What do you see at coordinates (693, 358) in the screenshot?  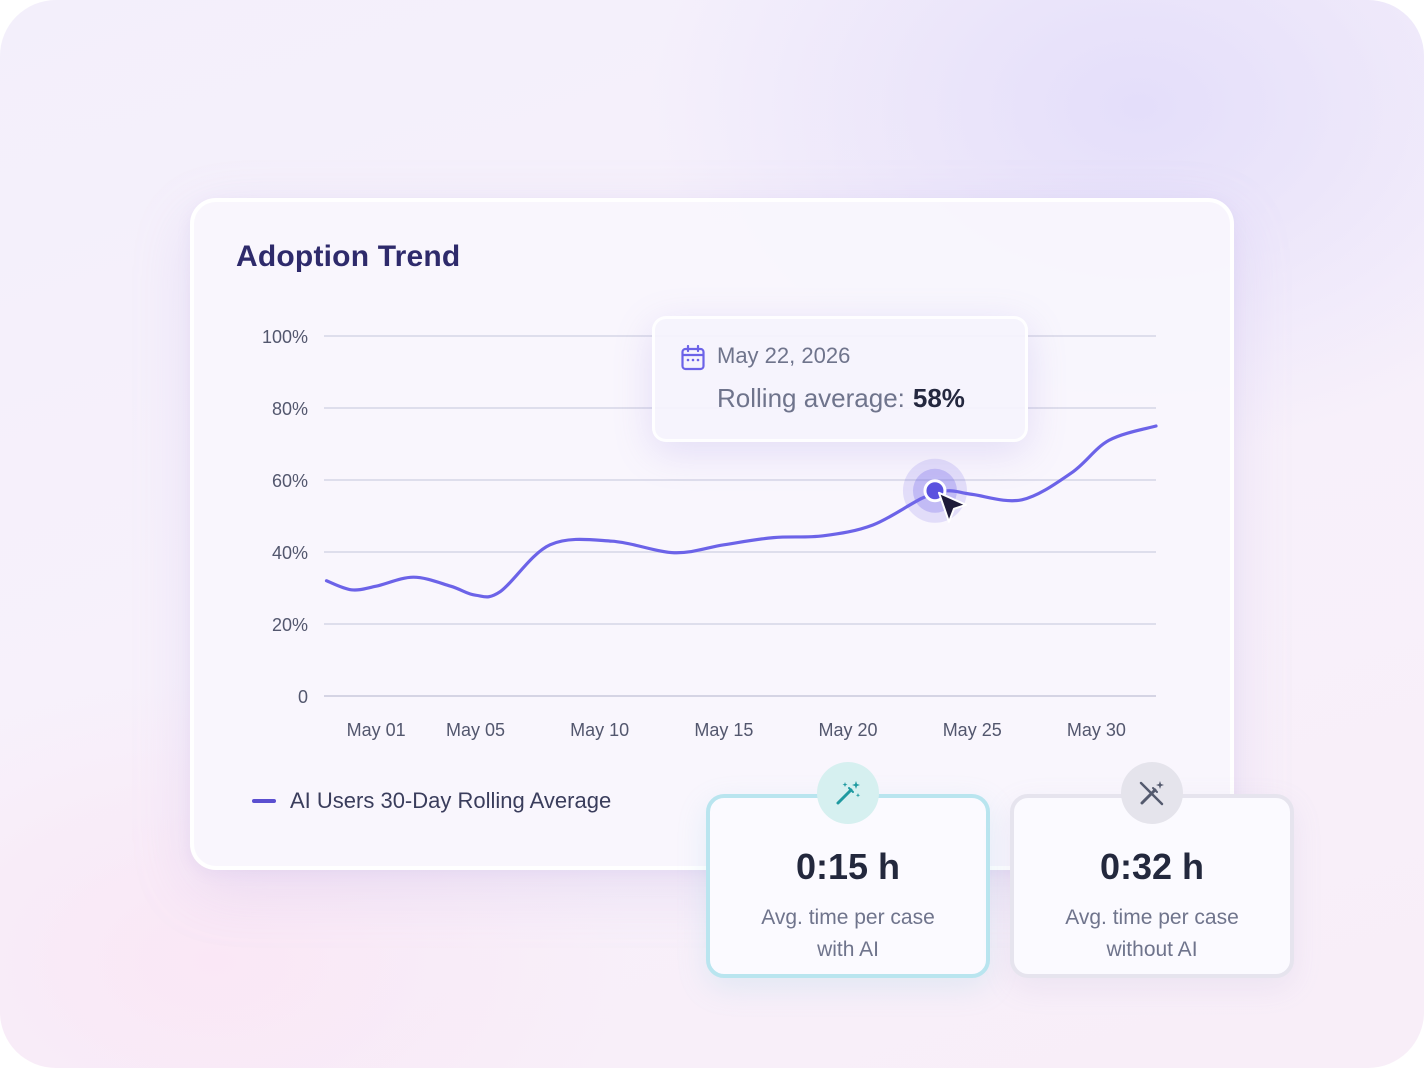 I see `calendar-icon` at bounding box center [693, 358].